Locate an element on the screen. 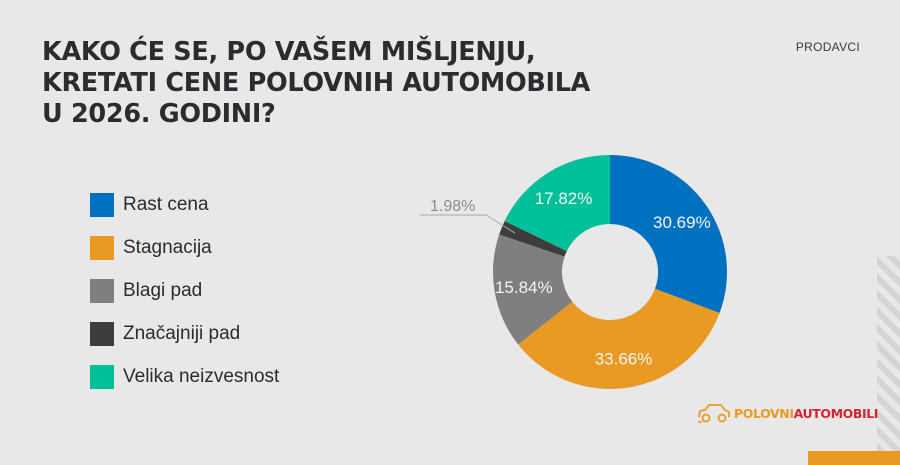 The height and width of the screenshot is (465, 900). donut-slice-stagnacija is located at coordinates (619, 339).